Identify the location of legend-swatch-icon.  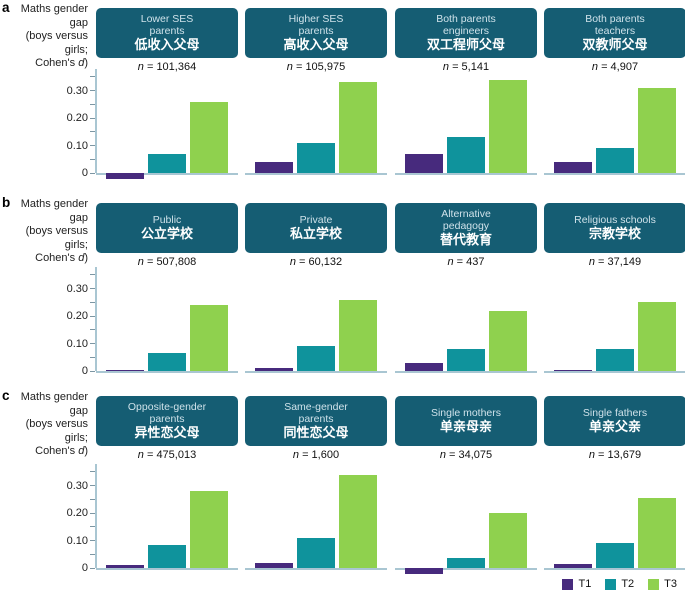
(654, 584).